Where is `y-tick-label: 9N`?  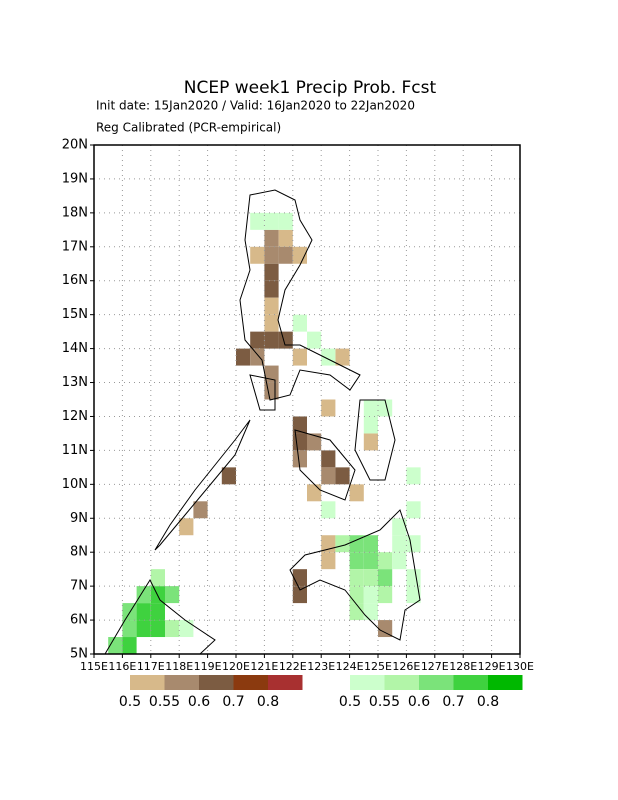
y-tick-label: 9N is located at coordinates (79, 518).